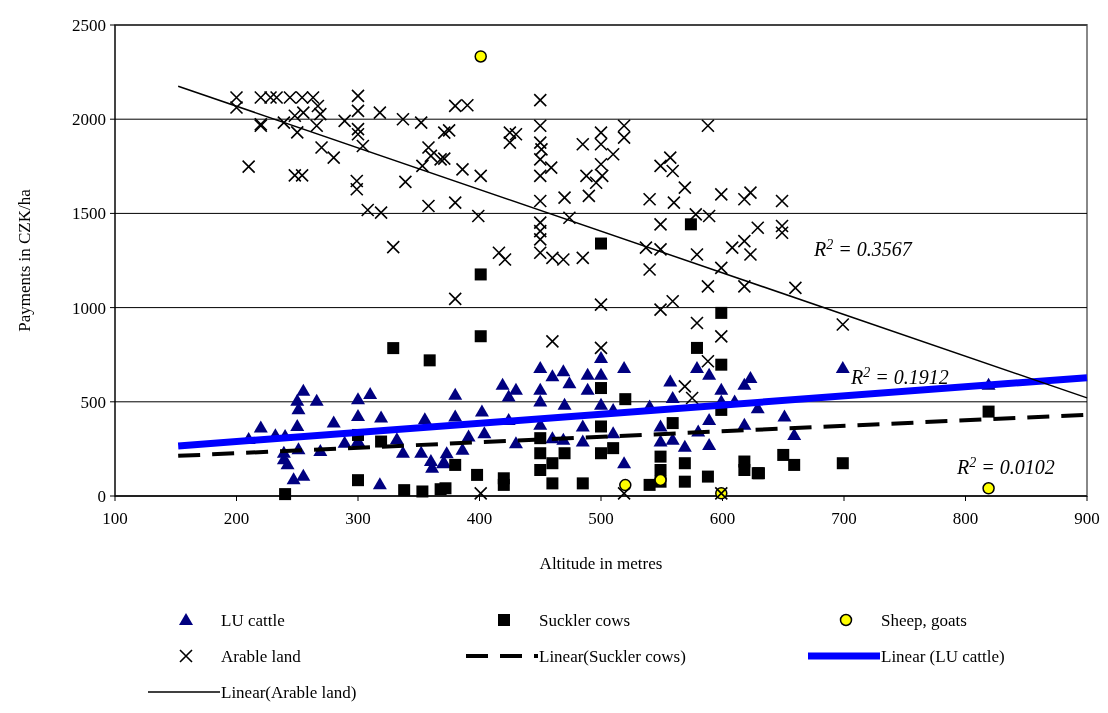 This screenshot has height=713, width=1108. Describe the element at coordinates (289, 692) in the screenshot. I see `legend-label: Linear(Arable land)` at that location.